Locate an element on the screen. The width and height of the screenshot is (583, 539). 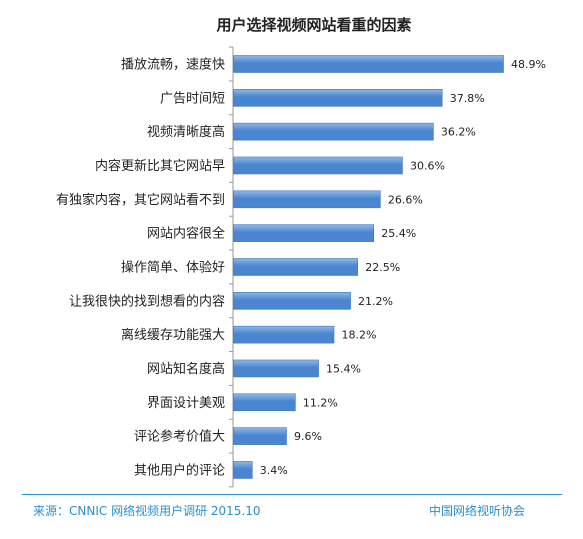
data-label: 26.6% is located at coordinates (405, 199).